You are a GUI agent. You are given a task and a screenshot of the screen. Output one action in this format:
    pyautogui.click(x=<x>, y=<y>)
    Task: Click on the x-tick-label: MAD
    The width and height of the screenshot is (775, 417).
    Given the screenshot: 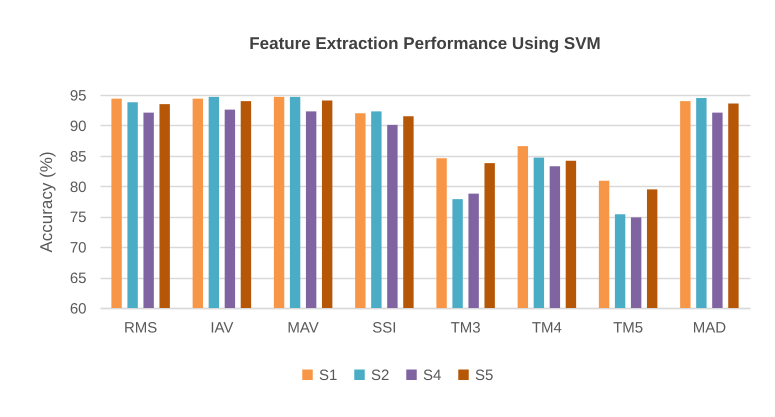 What is the action you would take?
    pyautogui.click(x=709, y=328)
    